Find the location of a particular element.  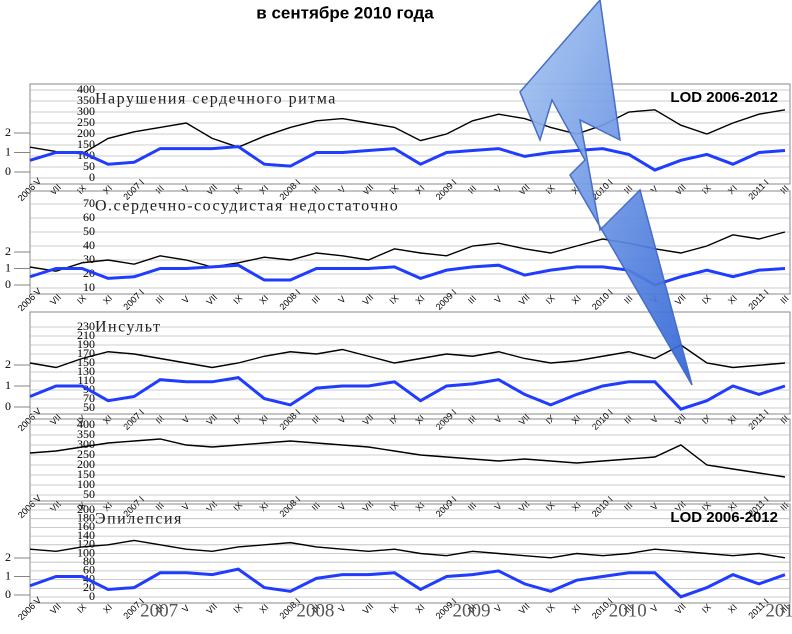

panel-label: Нарушения сердечного ритма is located at coordinates (216, 99).